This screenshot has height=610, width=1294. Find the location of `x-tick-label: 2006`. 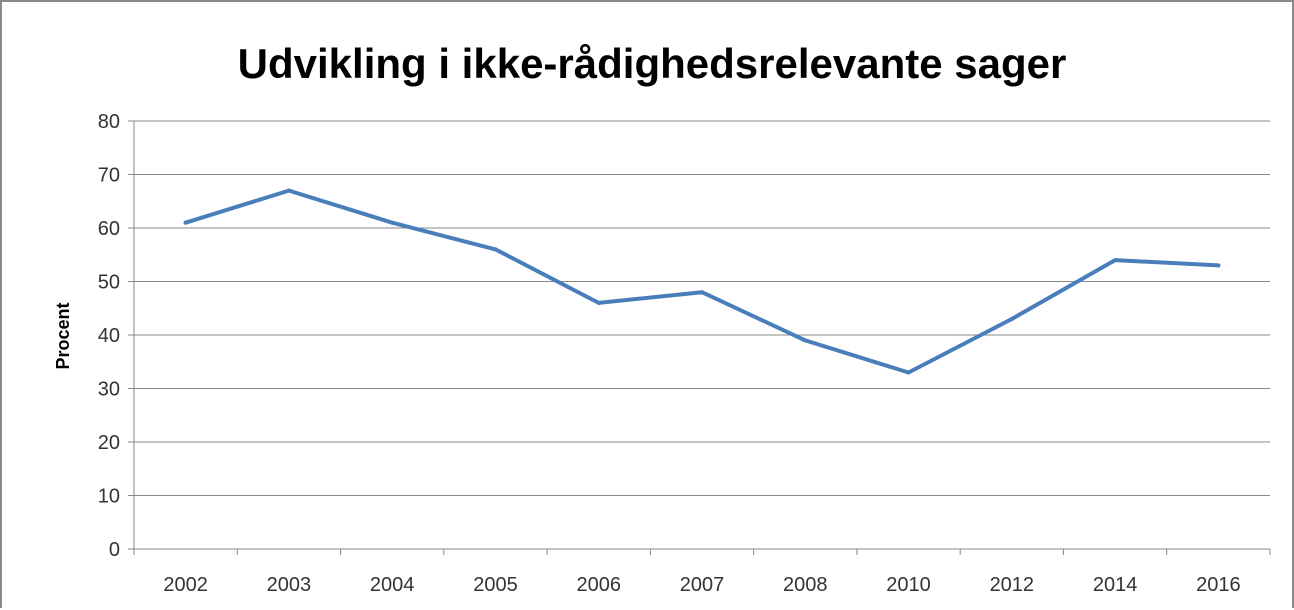

x-tick-label: 2006 is located at coordinates (598, 585).